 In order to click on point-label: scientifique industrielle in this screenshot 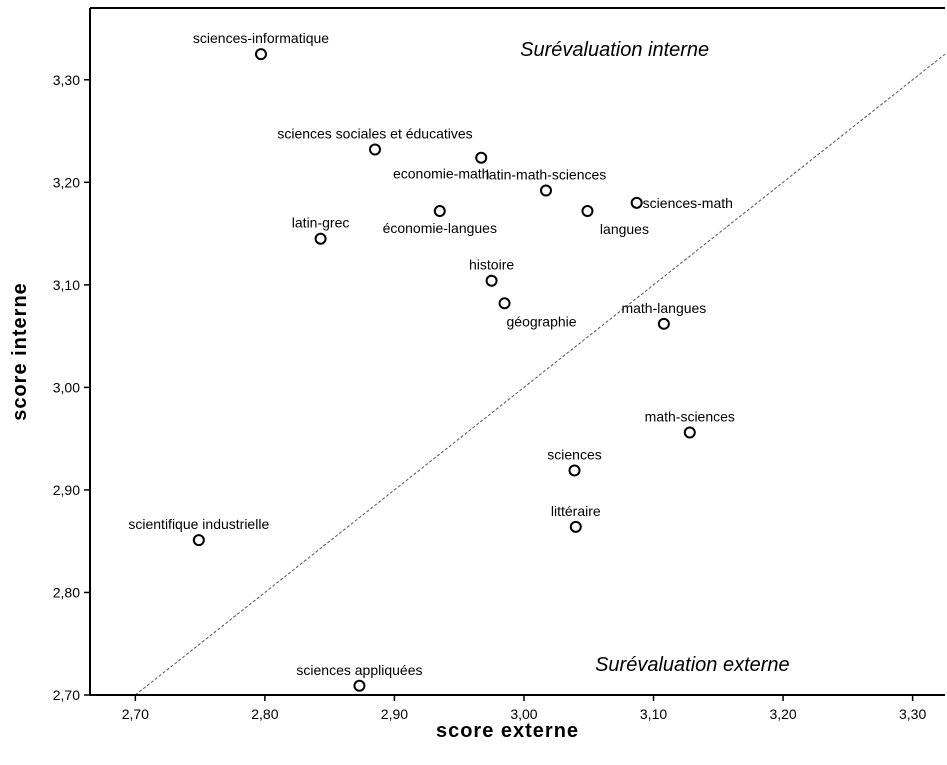, I will do `click(198, 524)`.